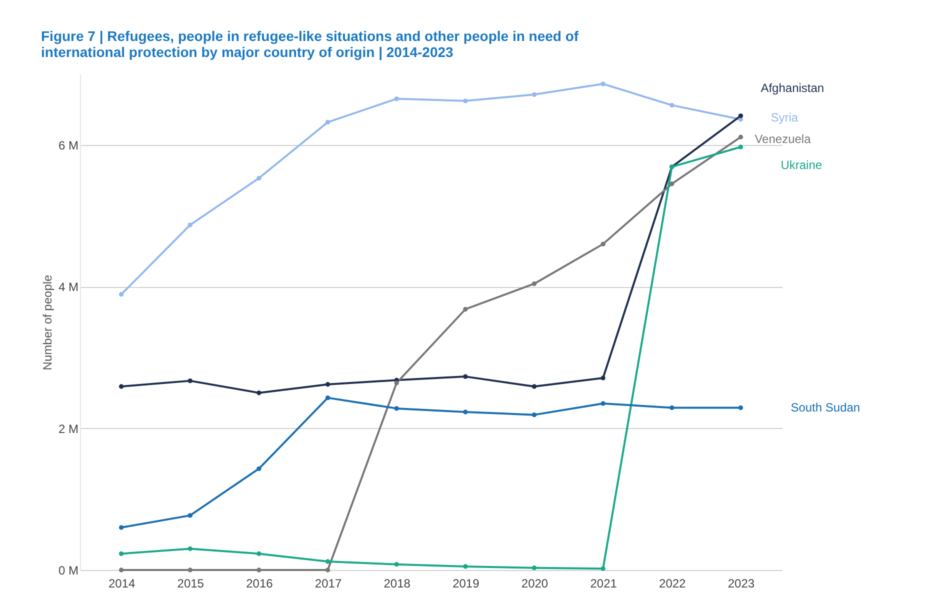  I want to click on y-tick-label: 4 M, so click(68, 287).